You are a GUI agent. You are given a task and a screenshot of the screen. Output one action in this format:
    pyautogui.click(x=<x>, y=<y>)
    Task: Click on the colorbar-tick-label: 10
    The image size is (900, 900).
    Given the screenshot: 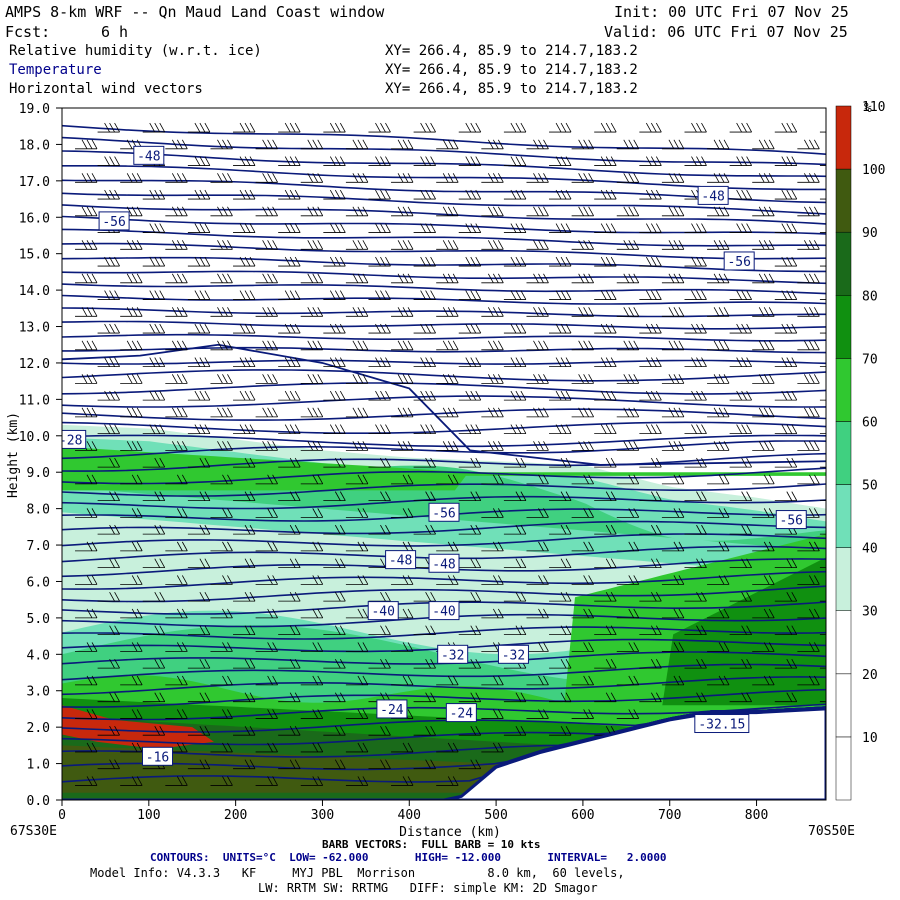 What is the action you would take?
    pyautogui.click(x=870, y=738)
    